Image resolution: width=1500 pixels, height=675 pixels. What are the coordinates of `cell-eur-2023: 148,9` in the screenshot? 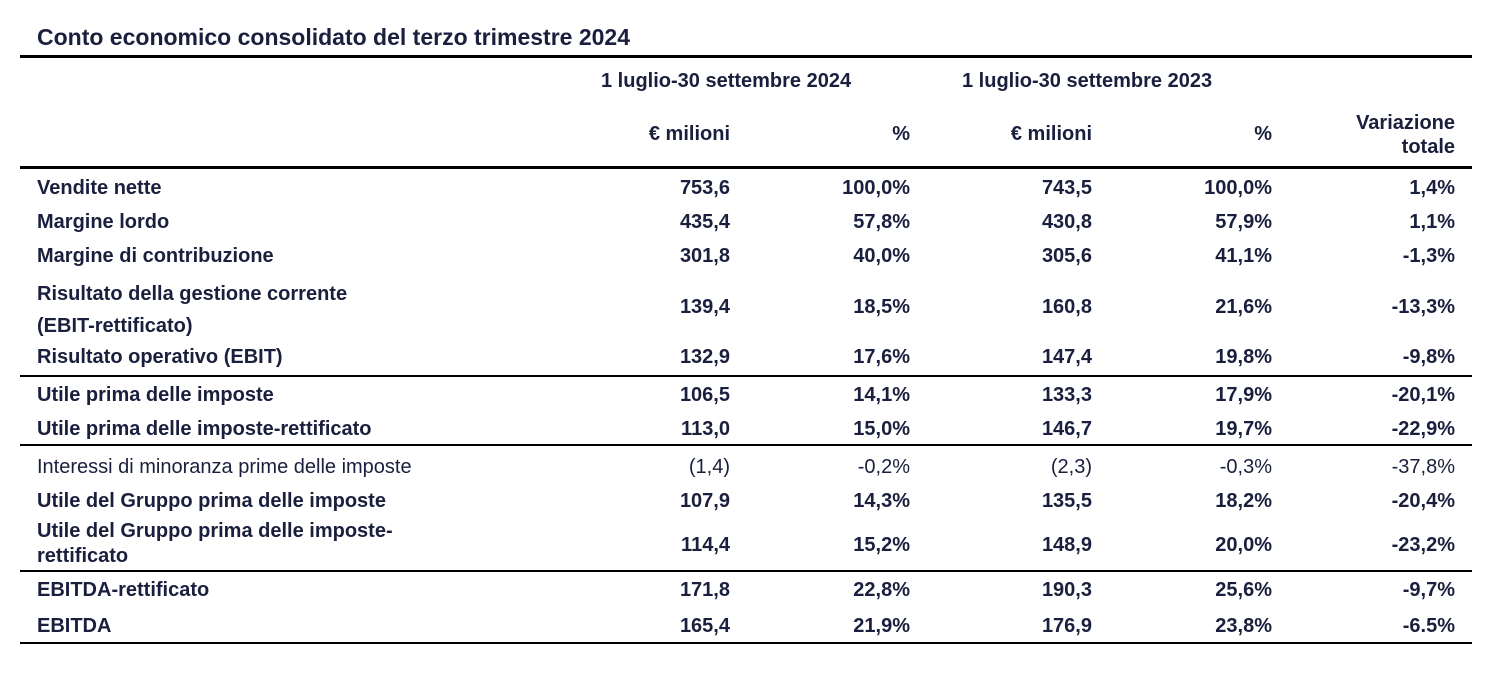 It's located at (1066, 545).